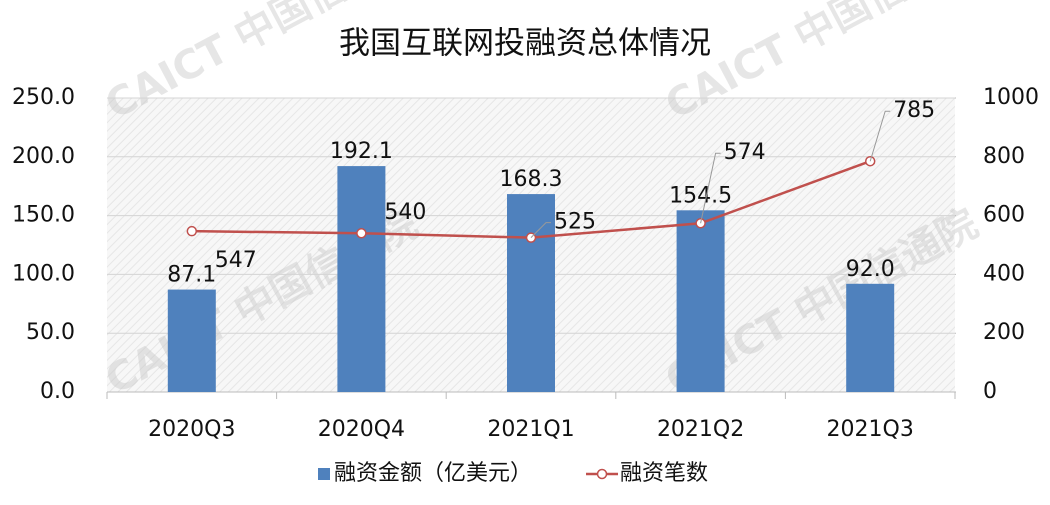  I want to click on x-tick-label: 2020Q3, so click(191, 429).